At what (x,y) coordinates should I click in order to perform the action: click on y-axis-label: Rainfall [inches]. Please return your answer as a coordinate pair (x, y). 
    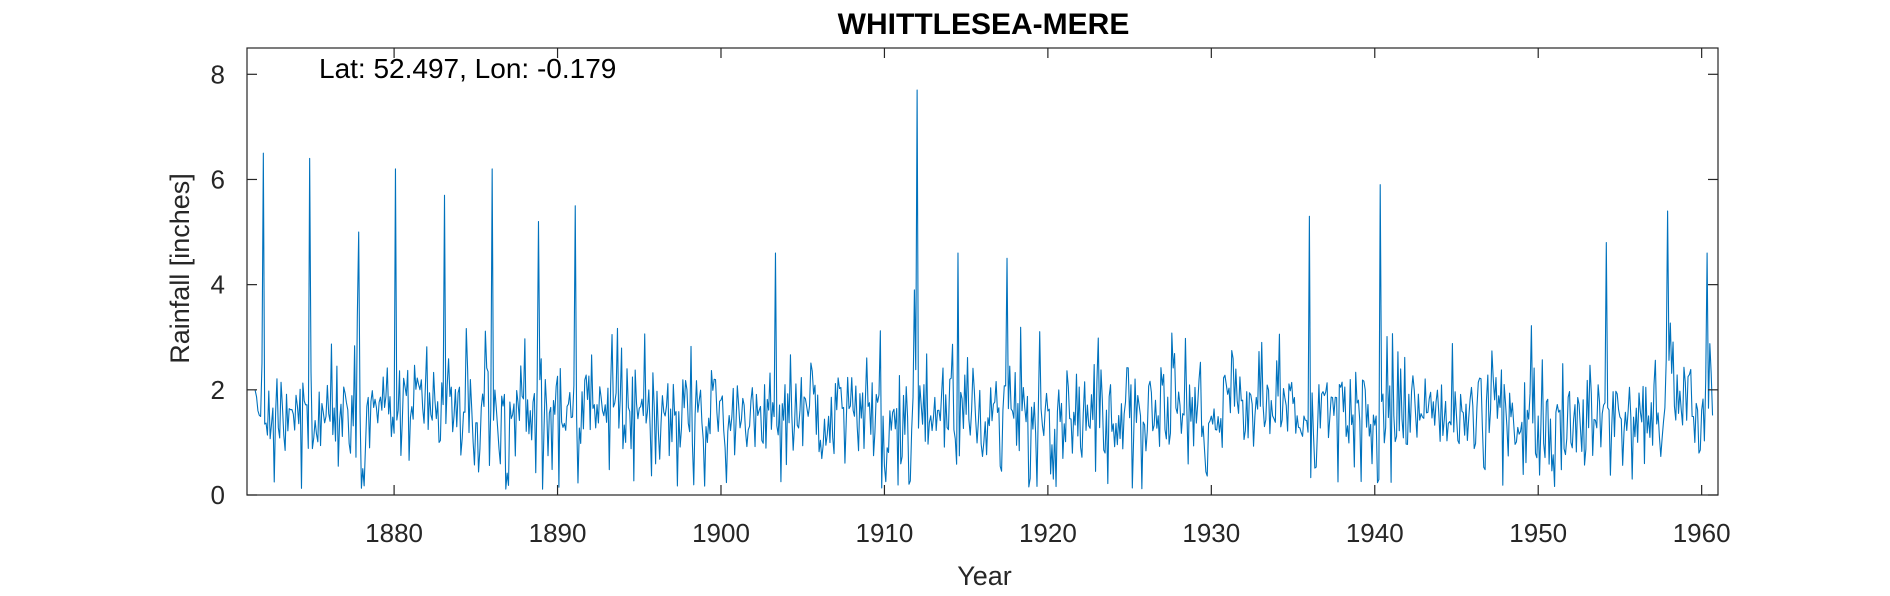
    Looking at the image, I should click on (180, 268).